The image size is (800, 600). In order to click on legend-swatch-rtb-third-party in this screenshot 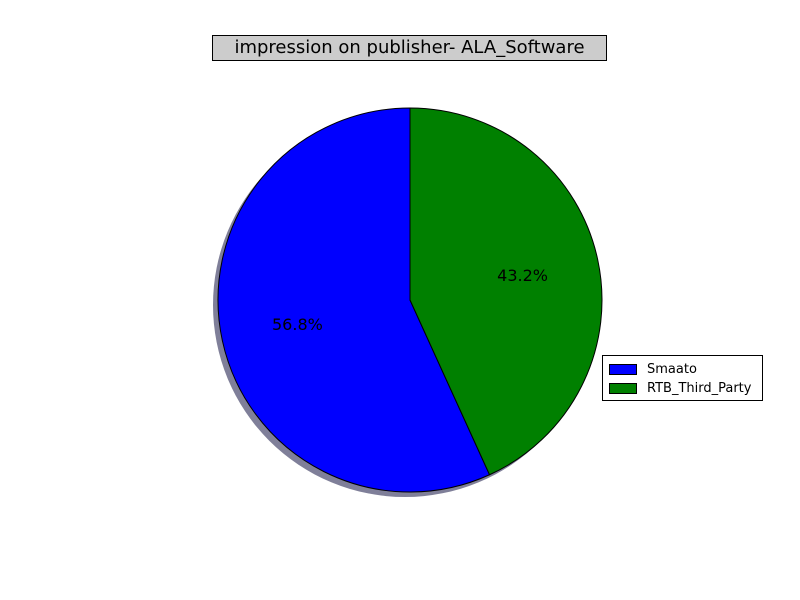, I will do `click(623, 388)`.